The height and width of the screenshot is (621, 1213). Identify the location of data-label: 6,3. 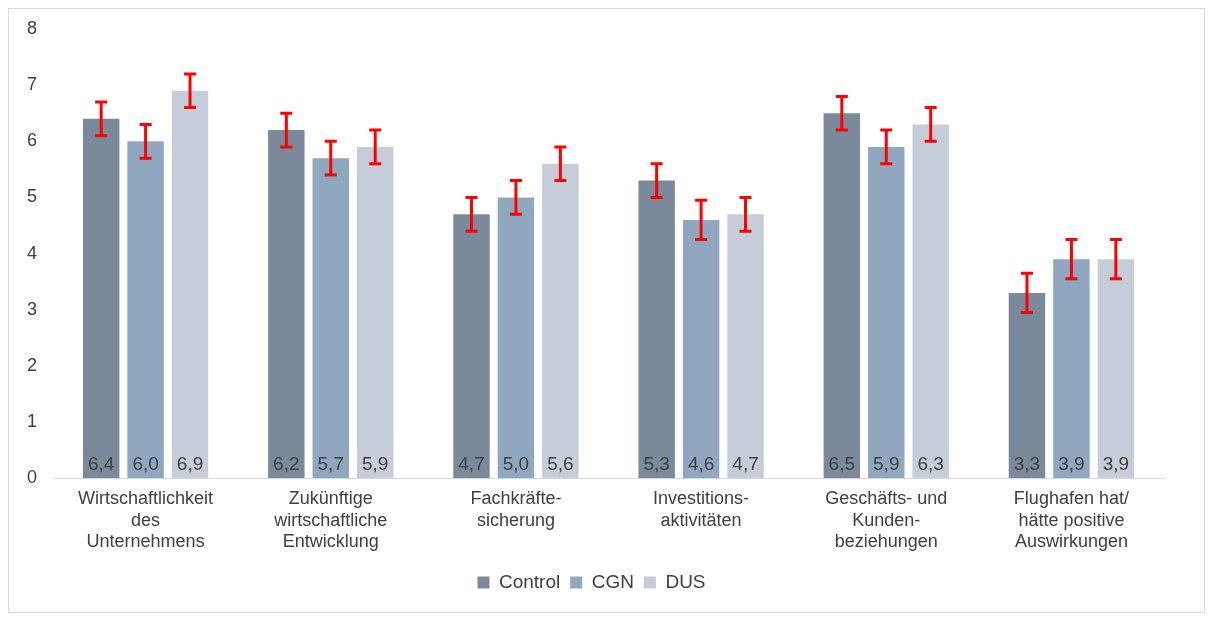
(930, 463).